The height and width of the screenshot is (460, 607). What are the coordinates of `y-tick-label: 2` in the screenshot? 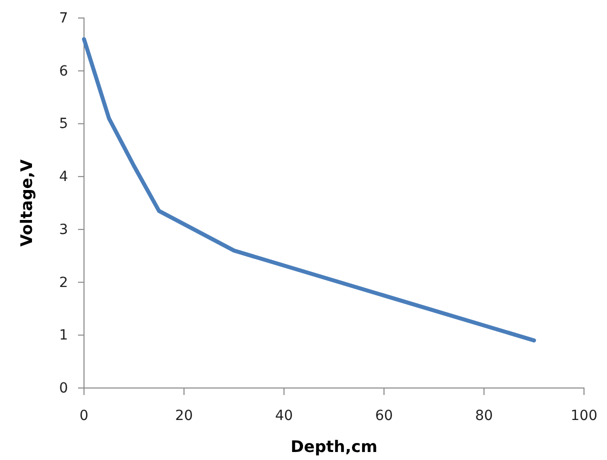 It's located at (63, 282).